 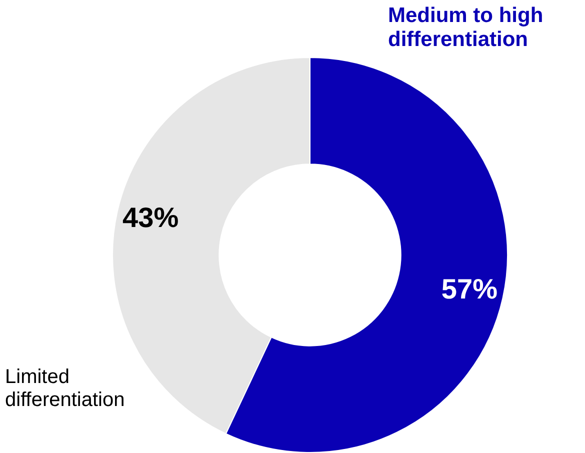 What do you see at coordinates (466, 28) in the screenshot?
I see `slice-label: Medium to high differentiation` at bounding box center [466, 28].